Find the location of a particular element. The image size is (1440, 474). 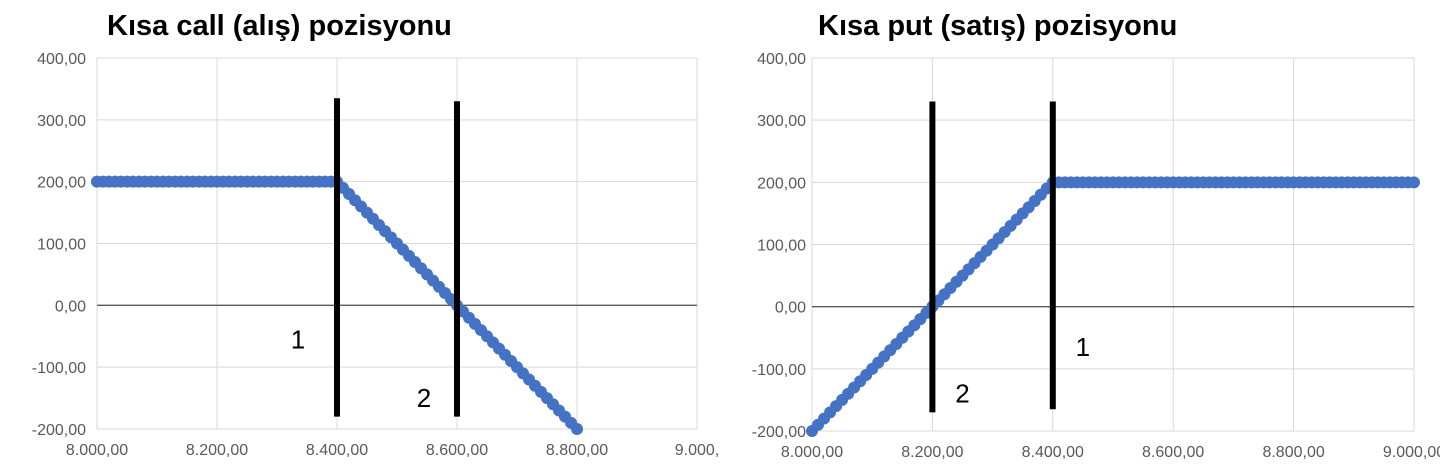

x-tick-label: 9.000, is located at coordinates (697, 450).